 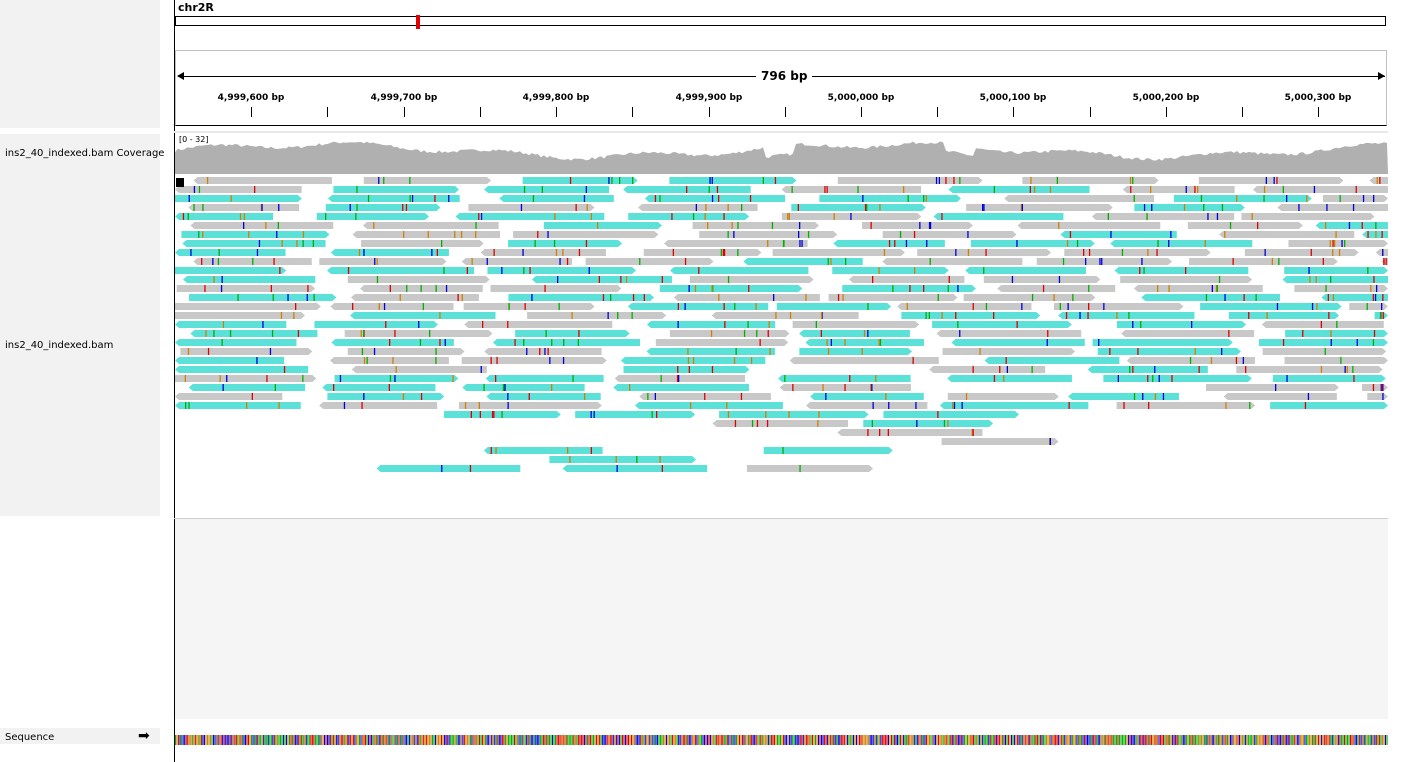 What do you see at coordinates (780, 22) in the screenshot?
I see `chromosome-ideogram` at bounding box center [780, 22].